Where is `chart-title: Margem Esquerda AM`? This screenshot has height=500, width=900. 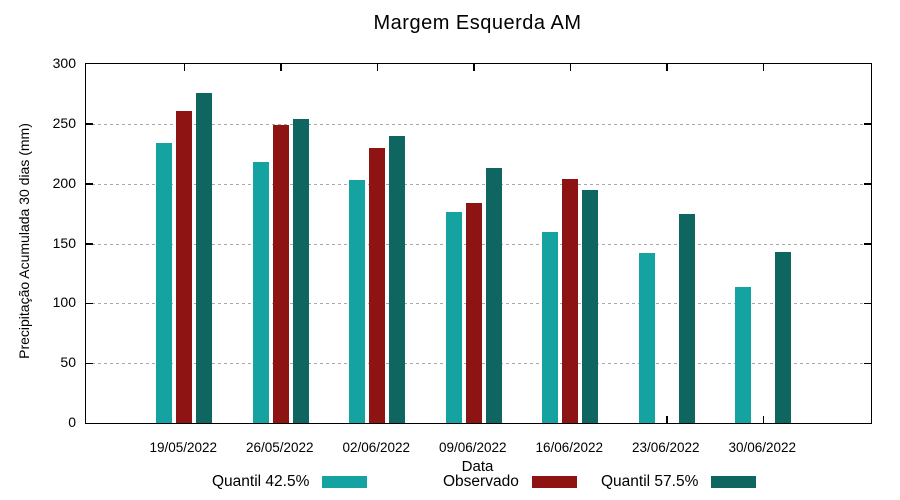 chart-title: Margem Esquerda AM is located at coordinates (477, 23).